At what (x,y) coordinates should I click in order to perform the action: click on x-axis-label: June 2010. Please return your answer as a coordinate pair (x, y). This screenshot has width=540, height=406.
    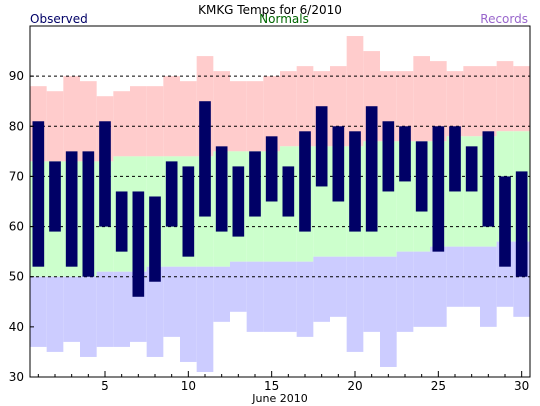
    Looking at the image, I should click on (279, 398).